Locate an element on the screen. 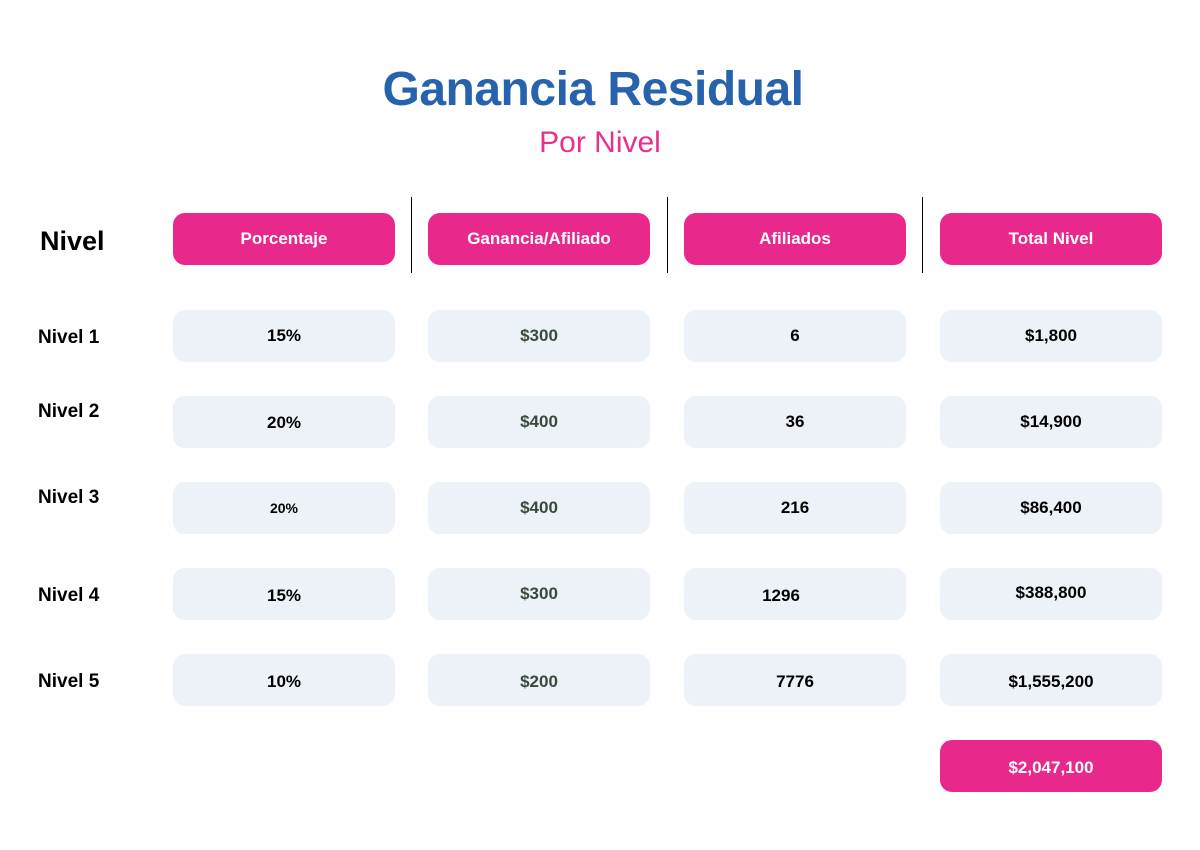 This screenshot has width=1200, height=850. cell-afiliados: 7776 is located at coordinates (795, 680).